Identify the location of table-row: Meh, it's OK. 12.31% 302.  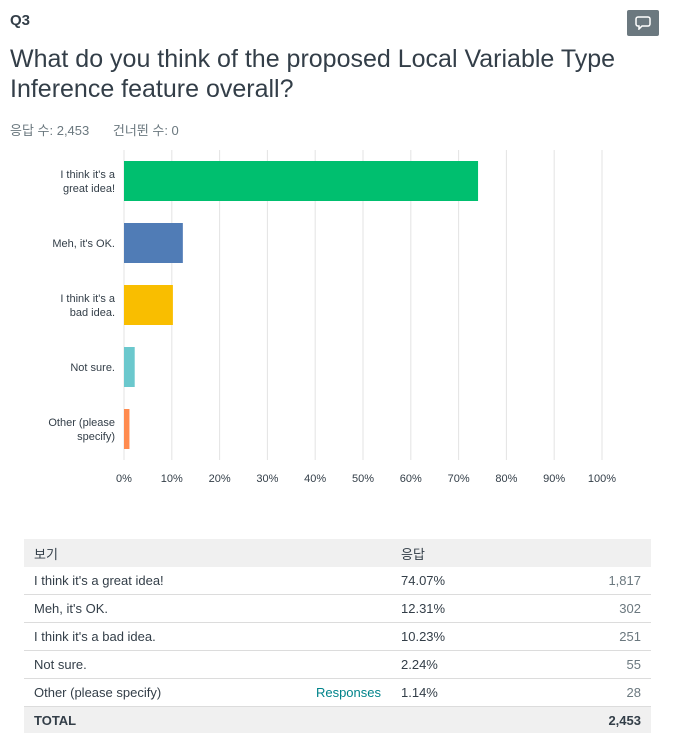
(337, 608).